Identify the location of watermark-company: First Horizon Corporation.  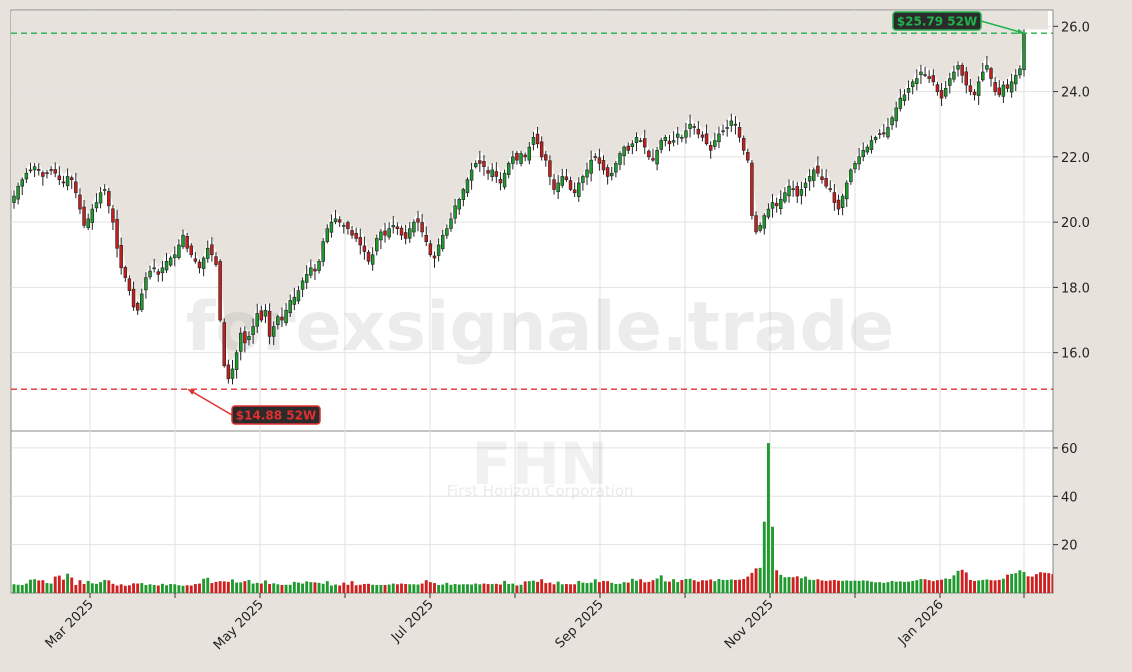
(539, 491).